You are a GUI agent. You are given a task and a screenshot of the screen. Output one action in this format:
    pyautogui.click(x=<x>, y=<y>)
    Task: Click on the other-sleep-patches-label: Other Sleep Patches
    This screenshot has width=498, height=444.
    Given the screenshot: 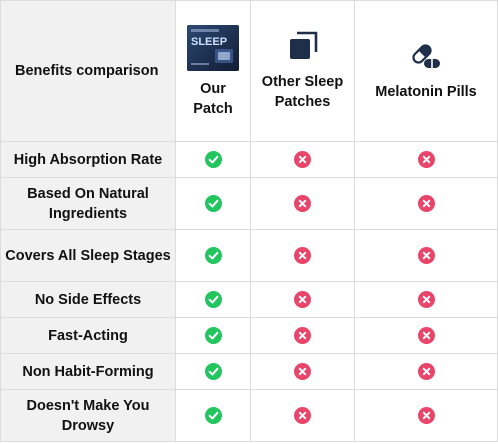 What is the action you would take?
    pyautogui.click(x=302, y=92)
    